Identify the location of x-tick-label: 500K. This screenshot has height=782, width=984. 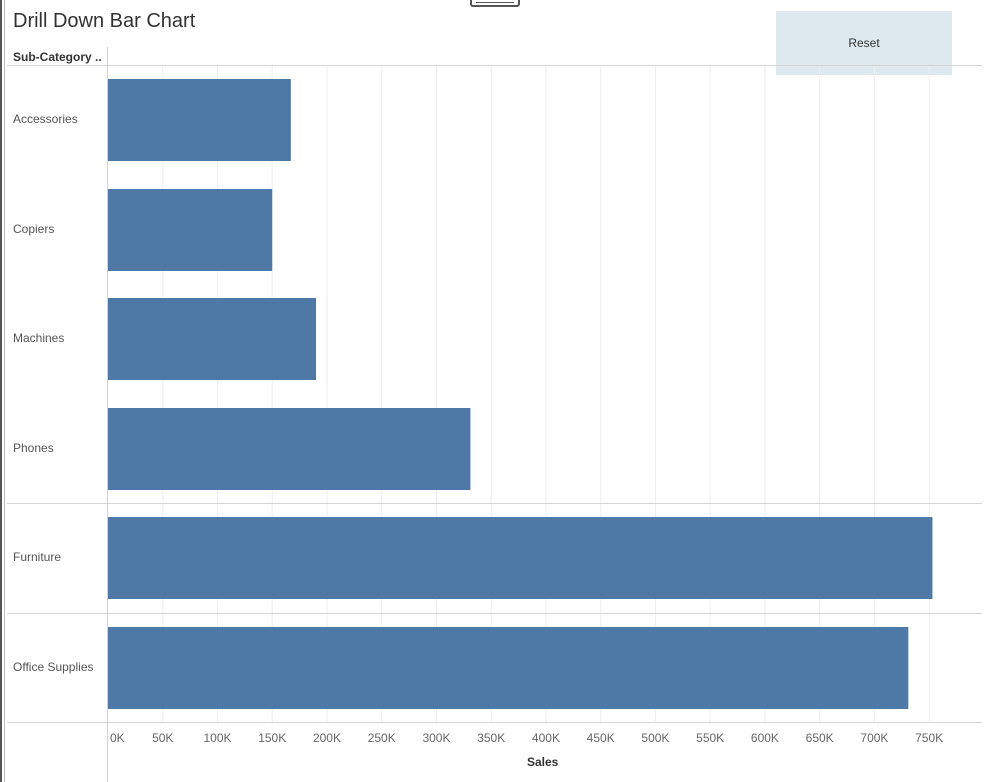
(655, 738).